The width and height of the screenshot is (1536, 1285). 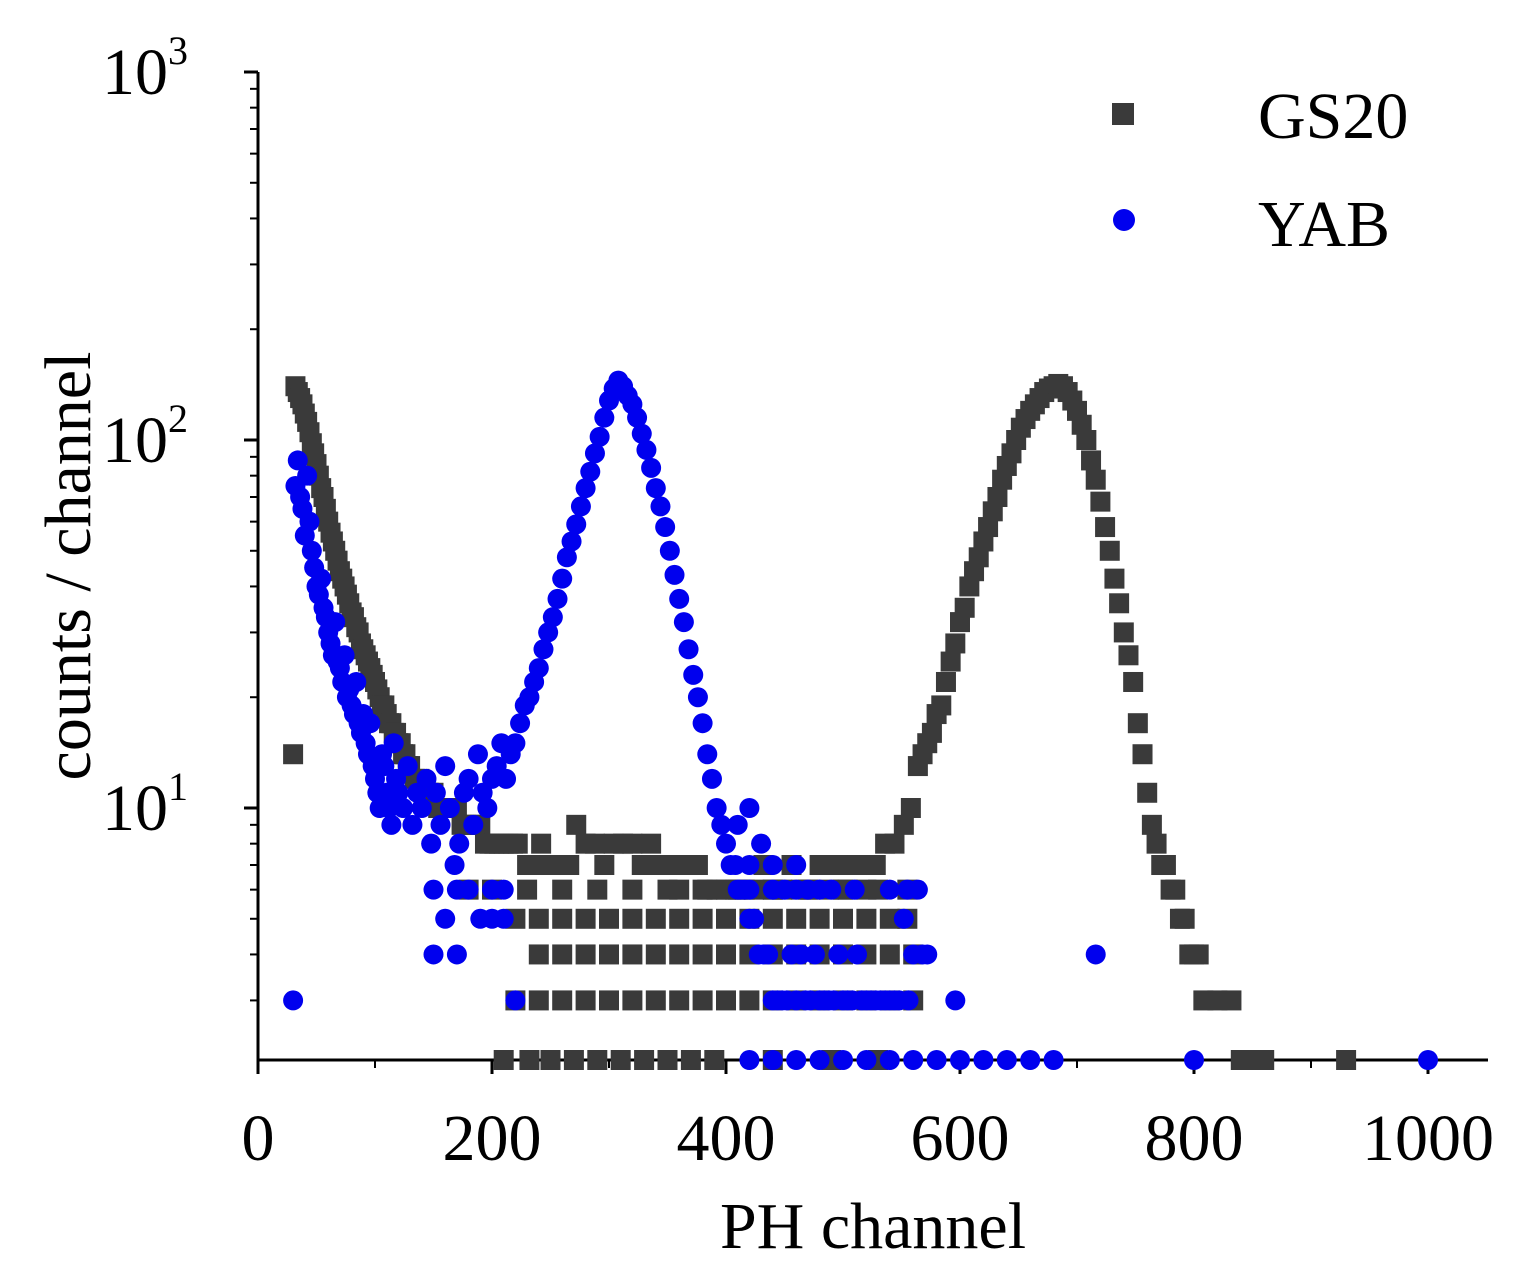 I want to click on legend-label-yab: YAB, so click(x=1324, y=224).